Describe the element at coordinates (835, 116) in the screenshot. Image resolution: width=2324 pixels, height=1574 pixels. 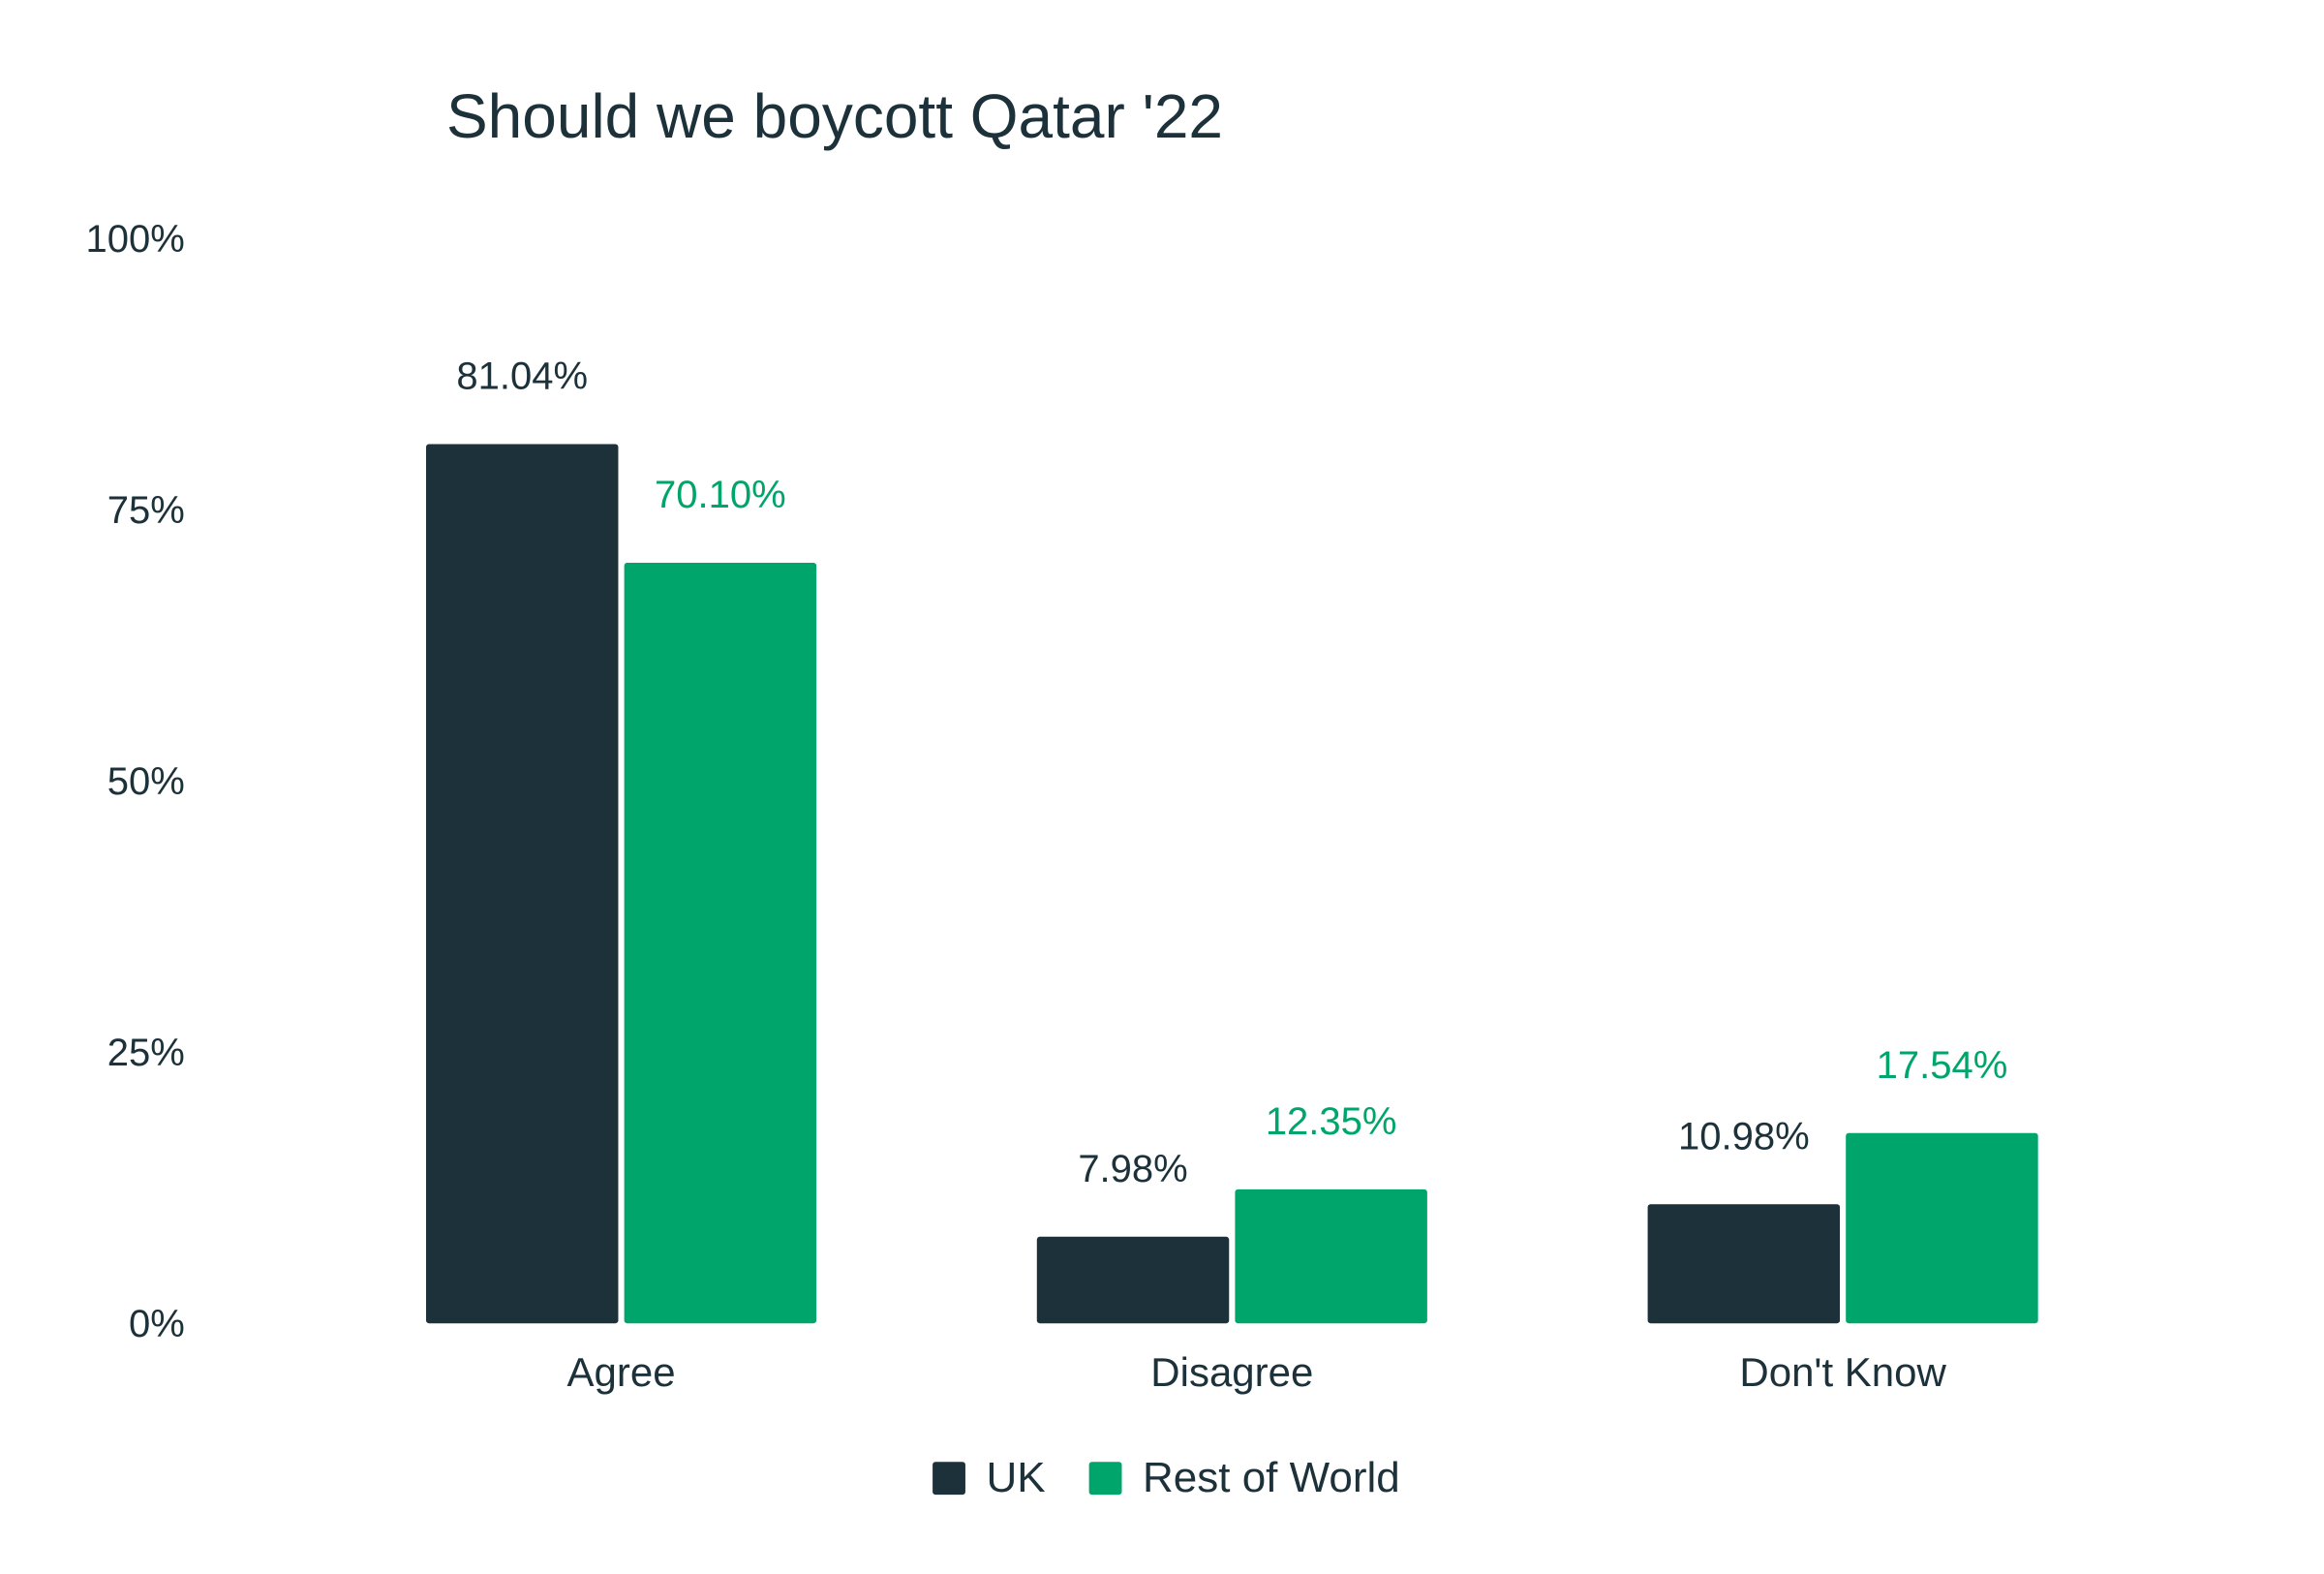
I see `chart-title: Should we boycott Qatar '22` at that location.